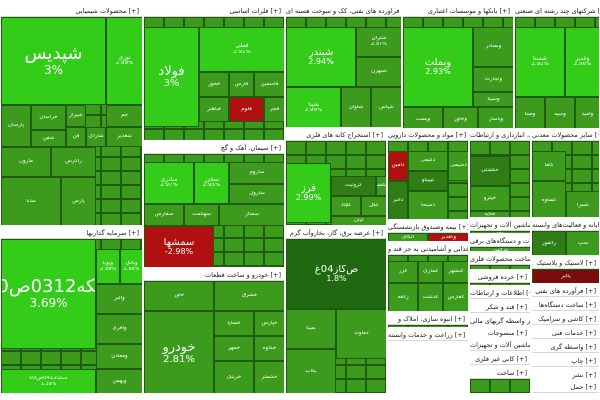 The image size is (600, 400). I want to click on sector-title: سرمایه گذاریها [+], so click(71, 233).